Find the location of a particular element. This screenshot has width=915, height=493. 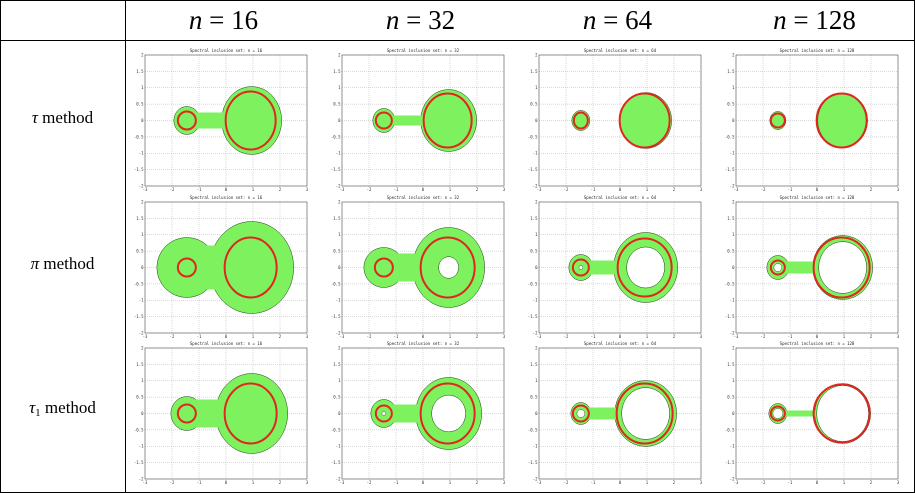

x-tick-label: -2 is located at coordinates (566, 482).